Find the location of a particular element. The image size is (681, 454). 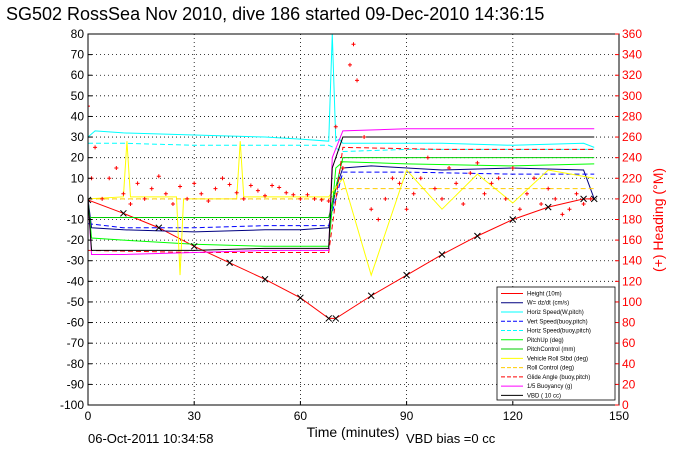

y-right-tick-label: 180 is located at coordinates (632, 220).